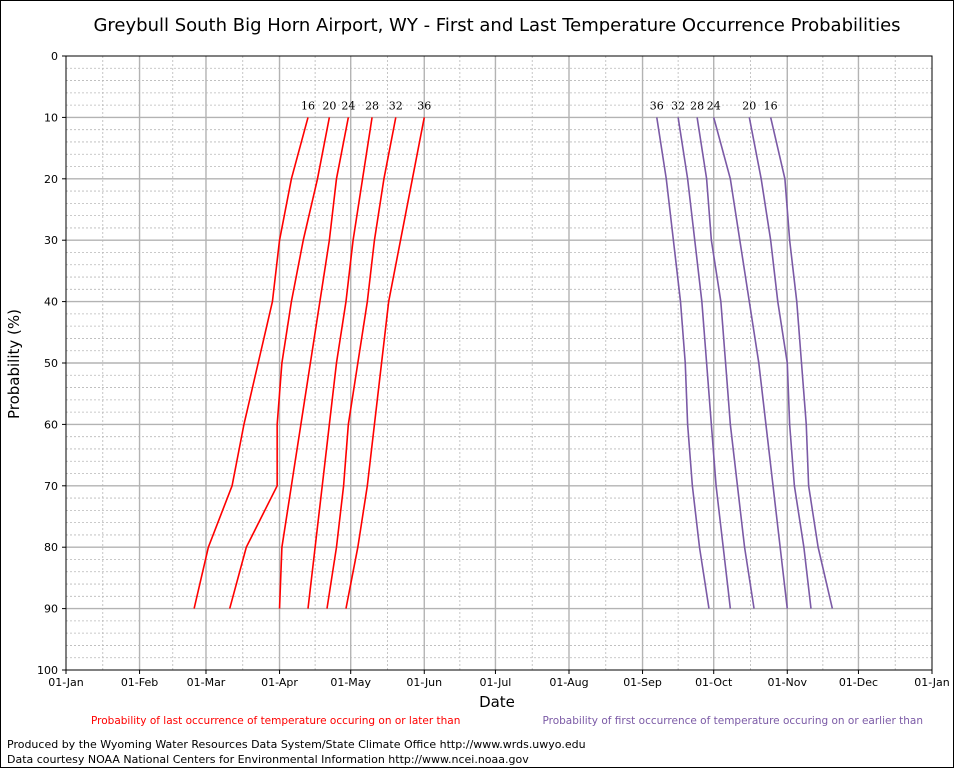 The height and width of the screenshot is (768, 954). I want to click on x-tick-label: 01-Dec, so click(858, 682).